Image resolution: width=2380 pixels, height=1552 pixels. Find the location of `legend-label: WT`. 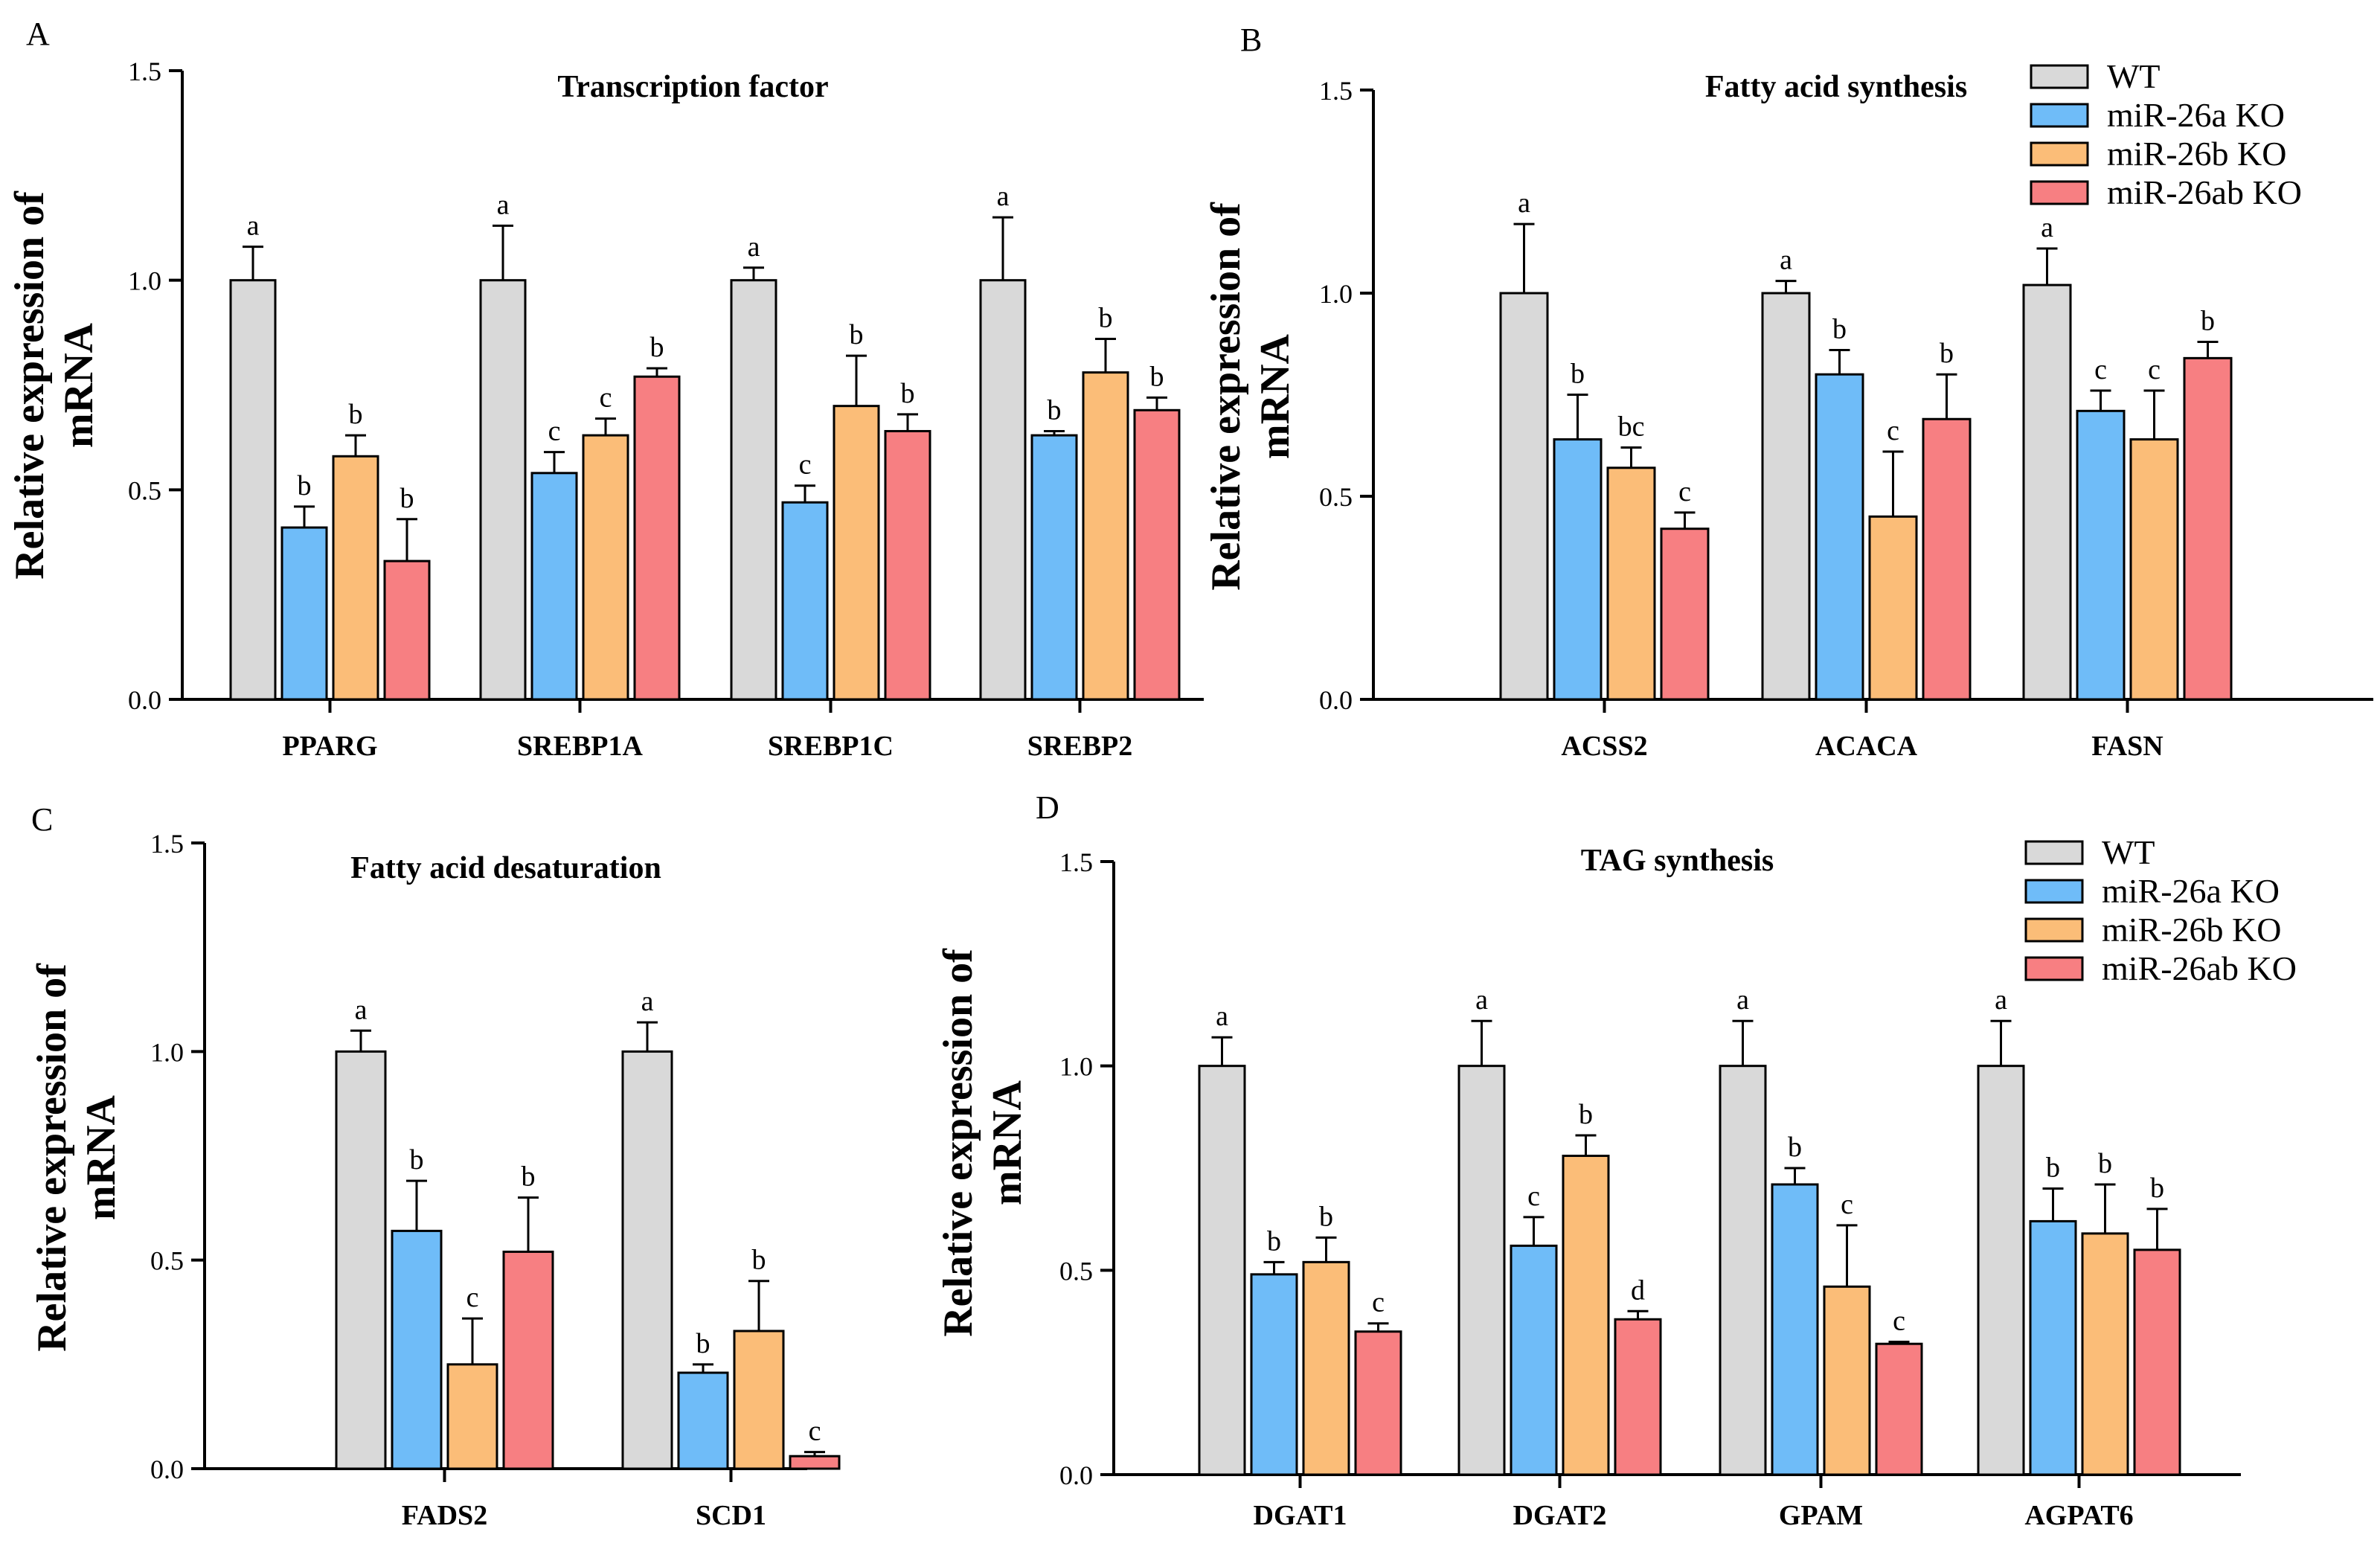

legend-label: WT is located at coordinates (2128, 852).